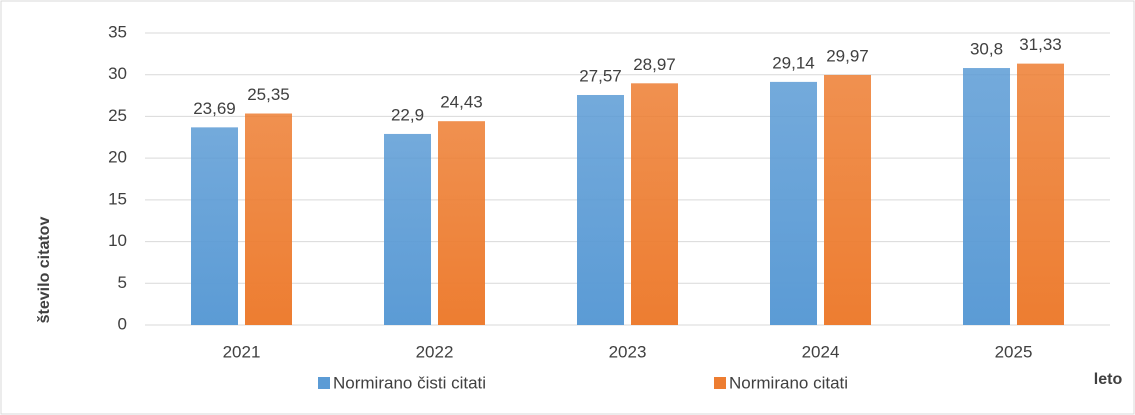 Image resolution: width=1135 pixels, height=415 pixels. I want to click on legend-label: Normirano citati, so click(788, 382).